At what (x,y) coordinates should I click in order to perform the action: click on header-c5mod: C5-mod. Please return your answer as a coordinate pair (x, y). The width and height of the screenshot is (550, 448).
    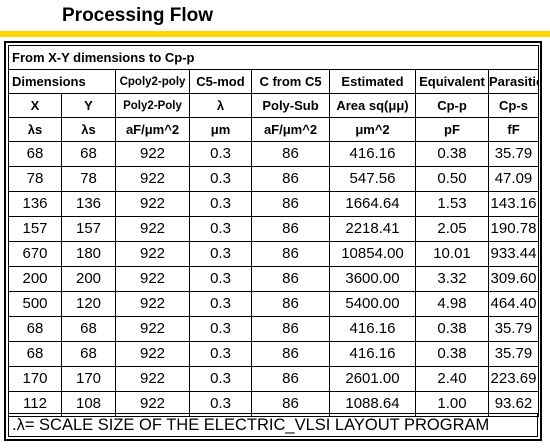
    Looking at the image, I should click on (220, 81).